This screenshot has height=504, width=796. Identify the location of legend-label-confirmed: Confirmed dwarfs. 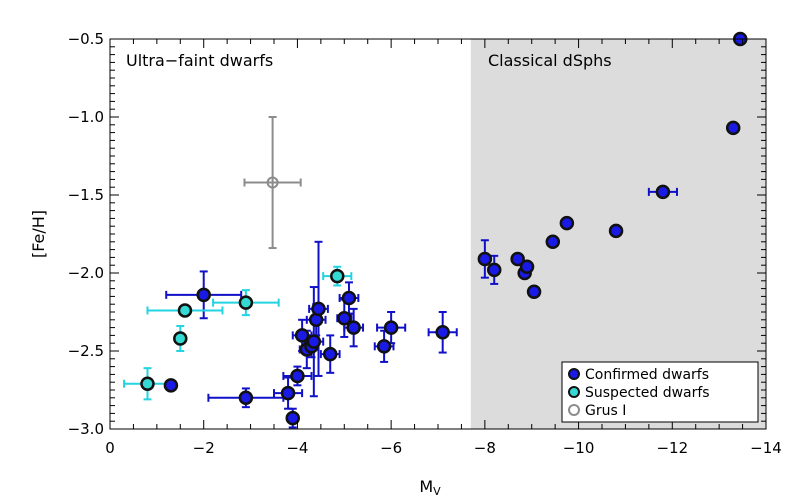
(647, 375).